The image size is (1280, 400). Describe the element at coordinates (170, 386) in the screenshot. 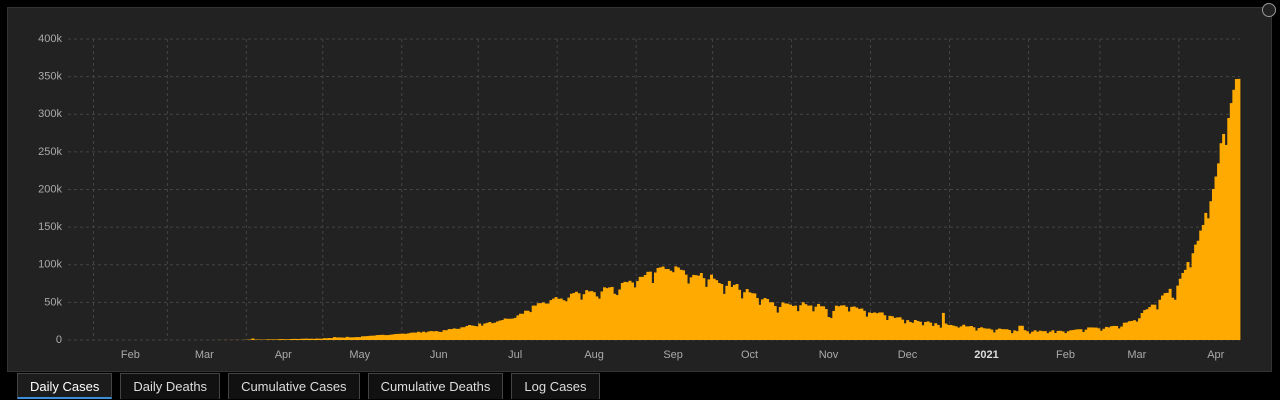

I see `tab: Daily Deaths` at that location.